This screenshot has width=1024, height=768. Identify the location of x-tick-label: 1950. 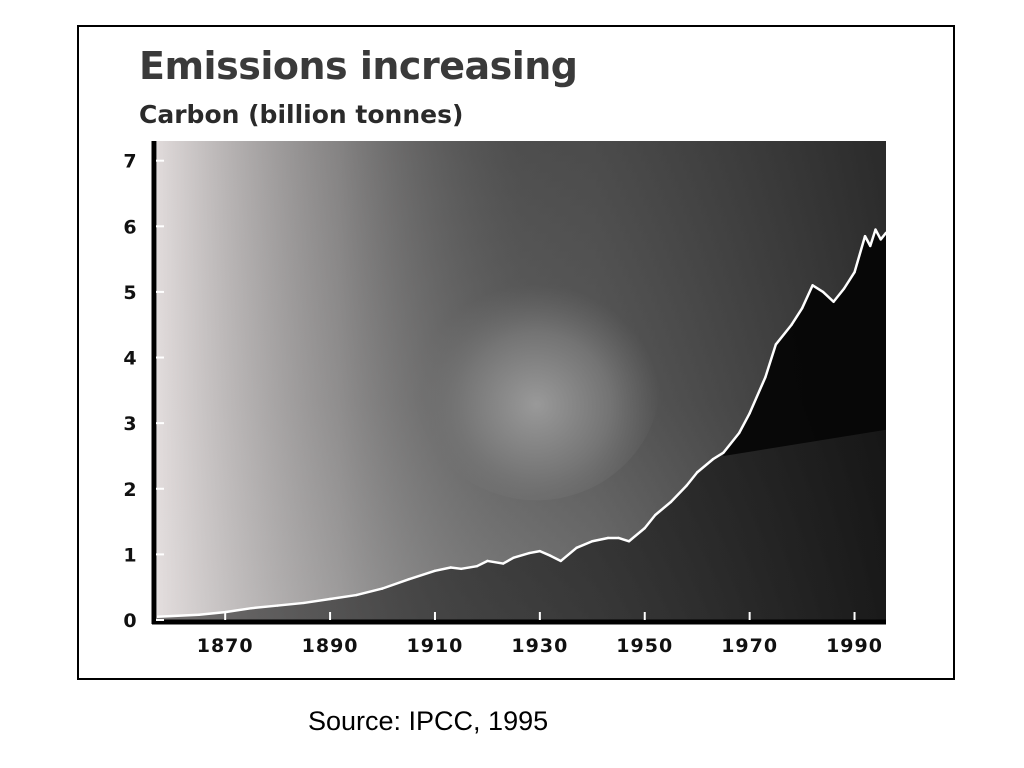
(644, 646).